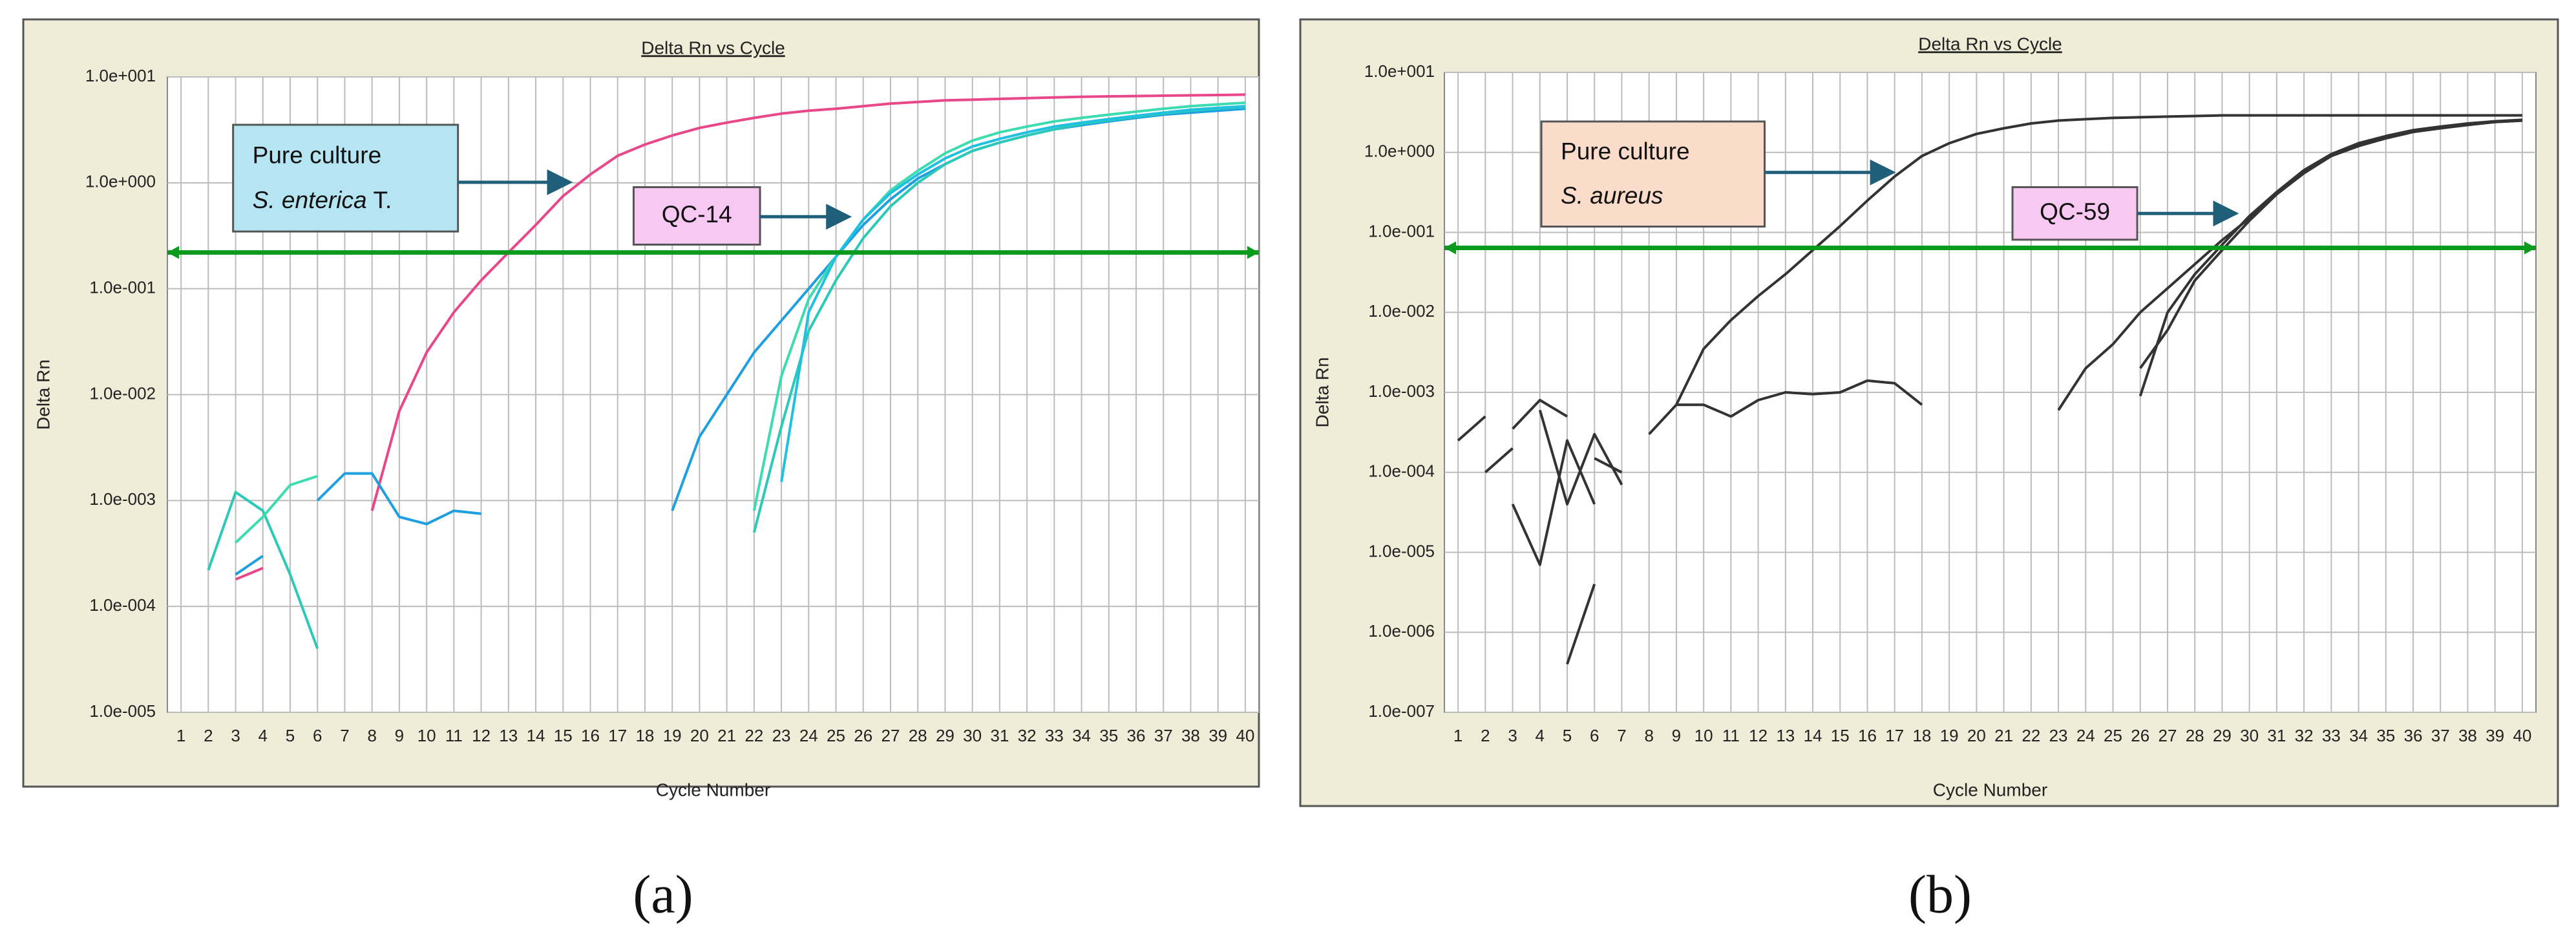  What do you see at coordinates (1676, 736) in the screenshot?
I see `x-tick-label: 9` at bounding box center [1676, 736].